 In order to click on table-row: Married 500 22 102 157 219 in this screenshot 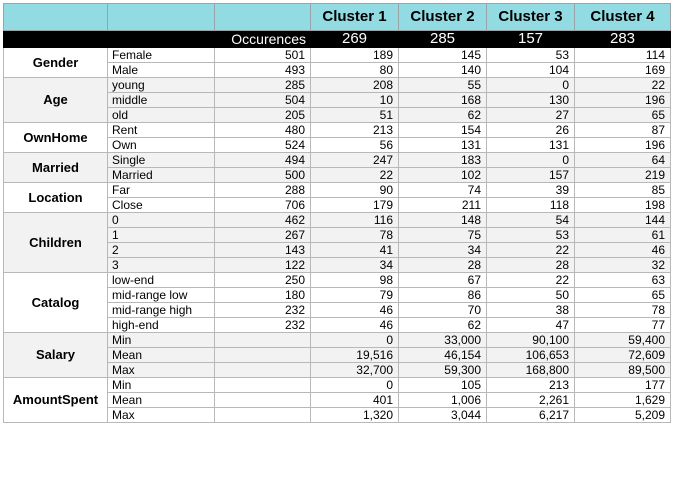, I will do `click(337, 175)`.